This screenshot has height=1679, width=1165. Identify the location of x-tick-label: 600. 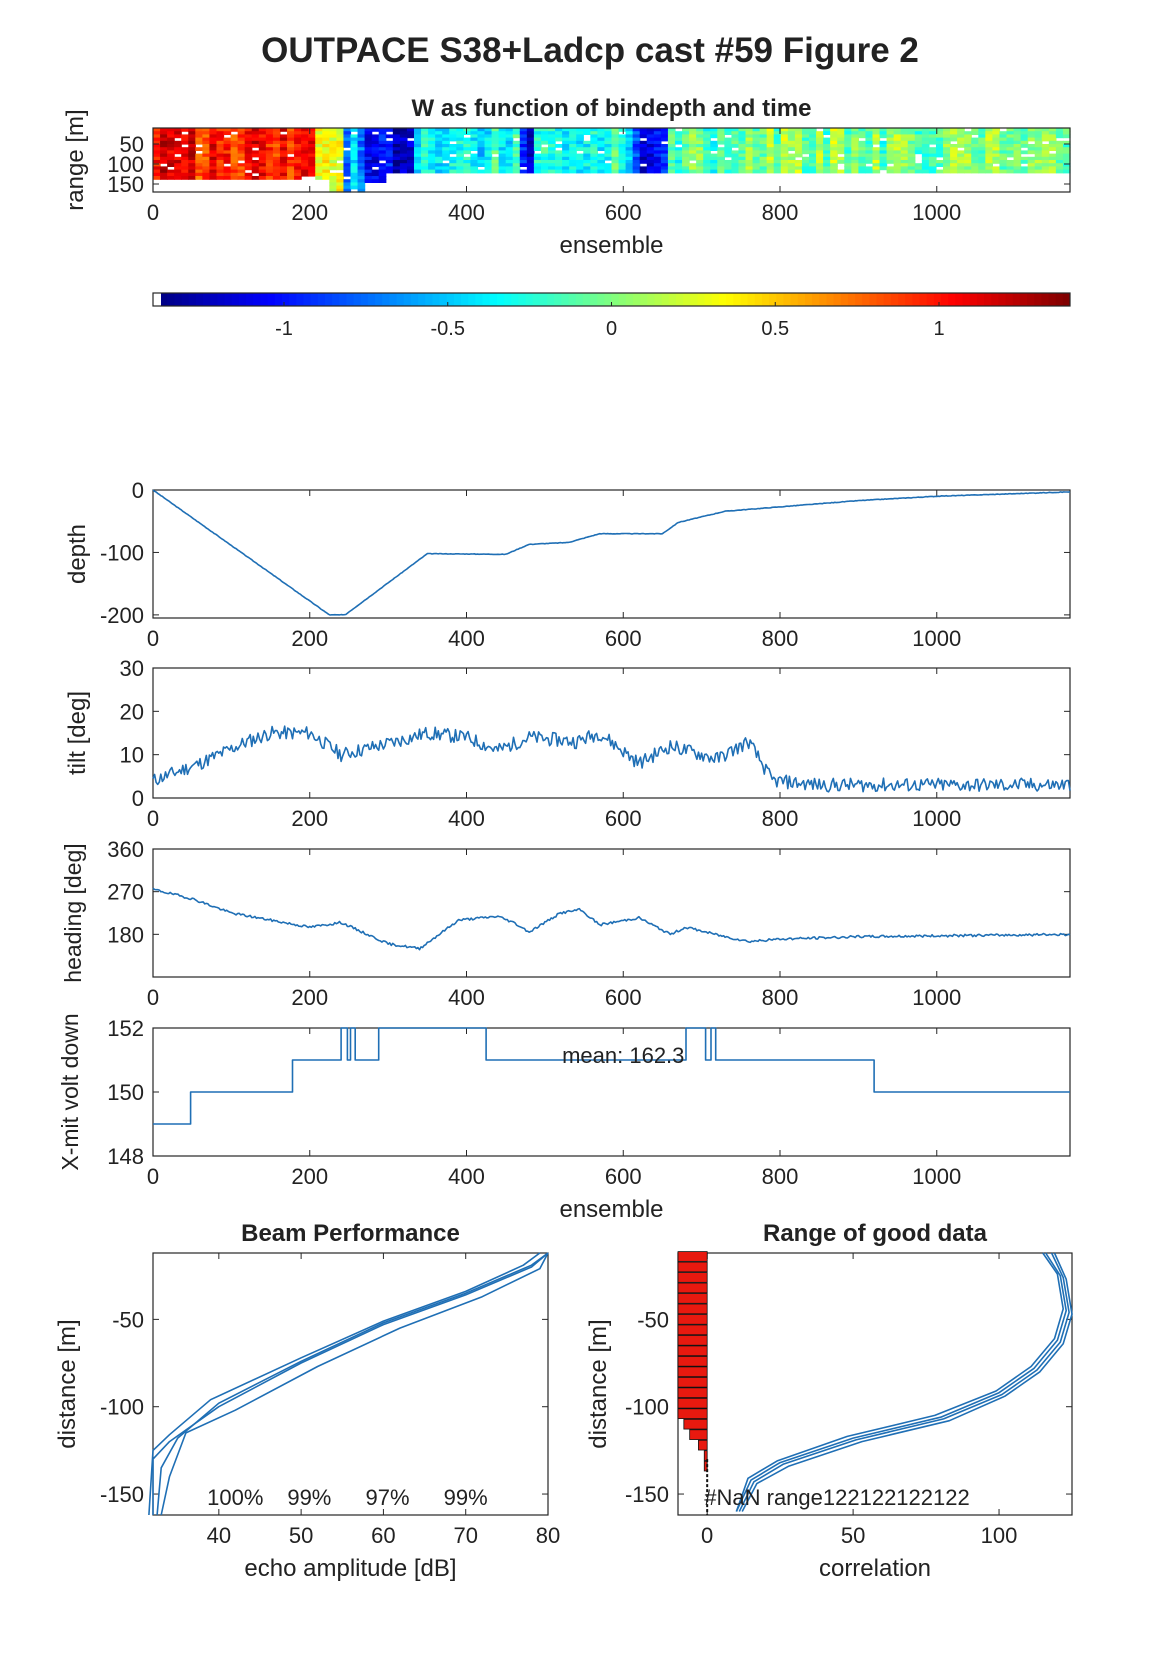
(623, 997).